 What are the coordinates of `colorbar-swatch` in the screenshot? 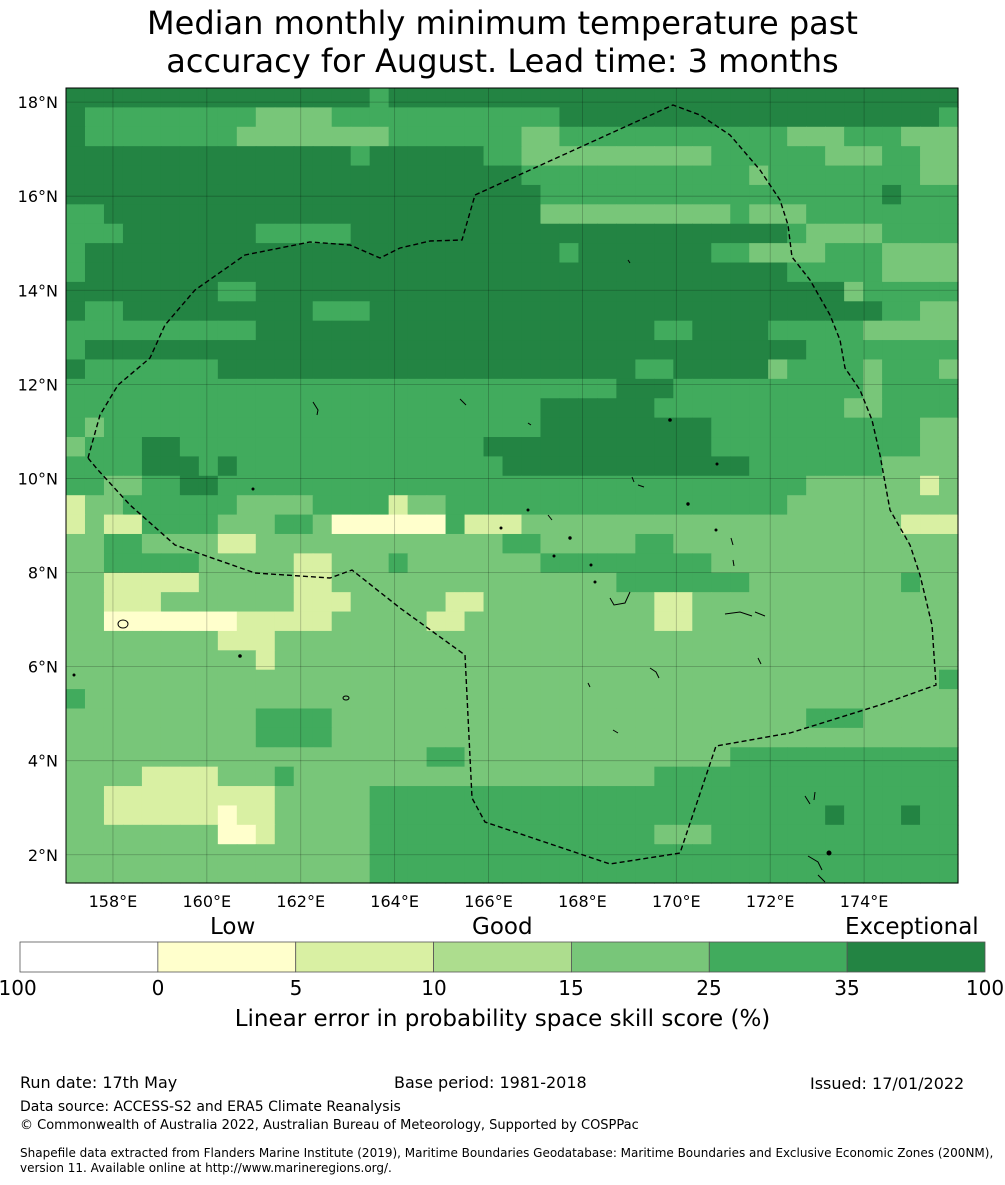 It's located at (916, 957).